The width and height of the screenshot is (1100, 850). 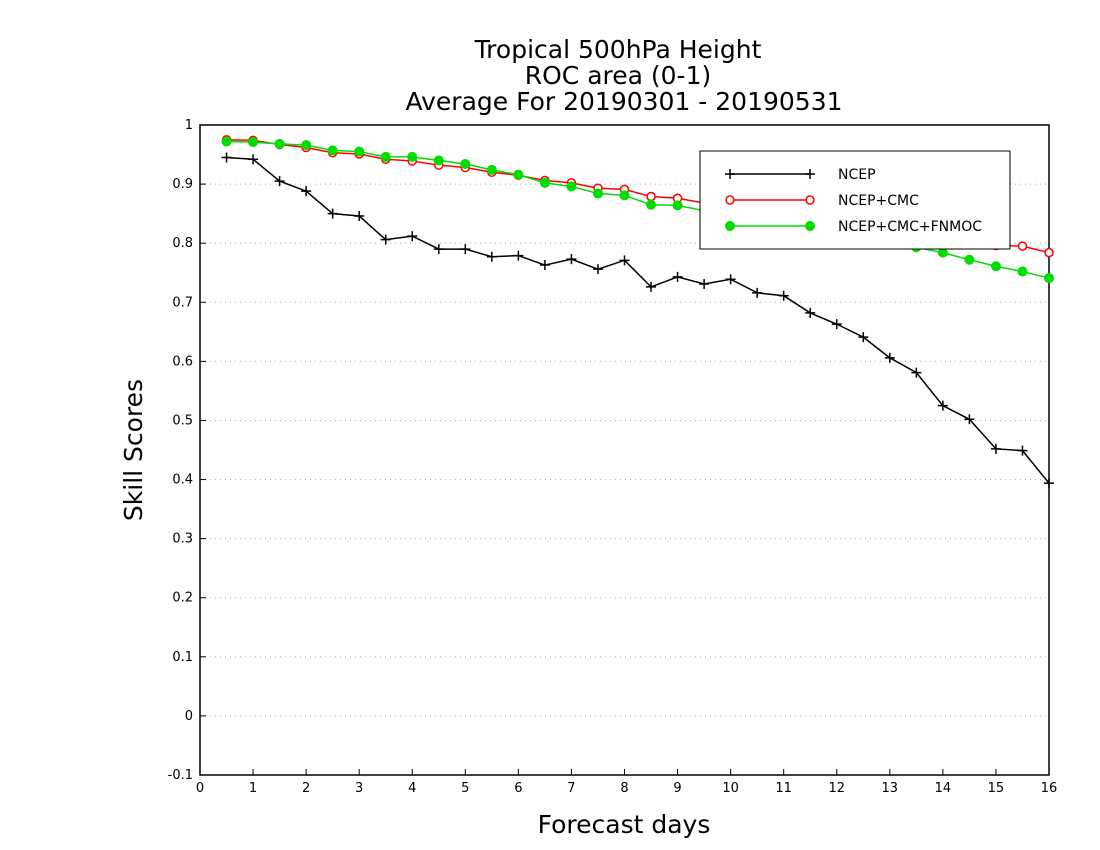 I want to click on y-tick-label: 0.8, so click(x=182, y=243).